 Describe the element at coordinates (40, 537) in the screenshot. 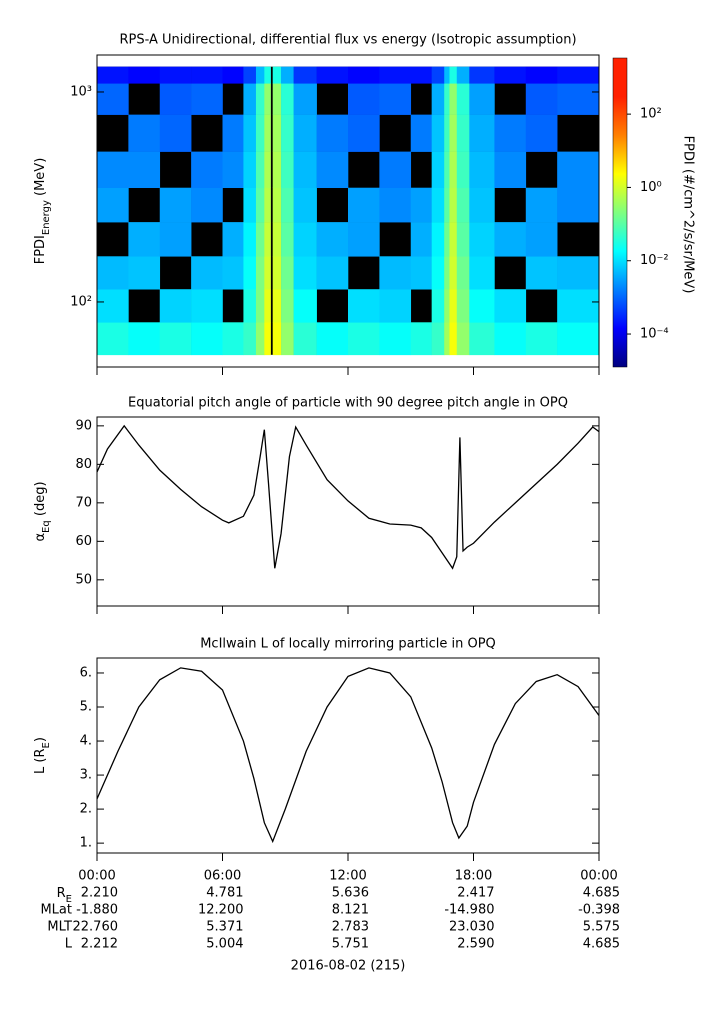

I see `y-axis-label-part: α` at that location.